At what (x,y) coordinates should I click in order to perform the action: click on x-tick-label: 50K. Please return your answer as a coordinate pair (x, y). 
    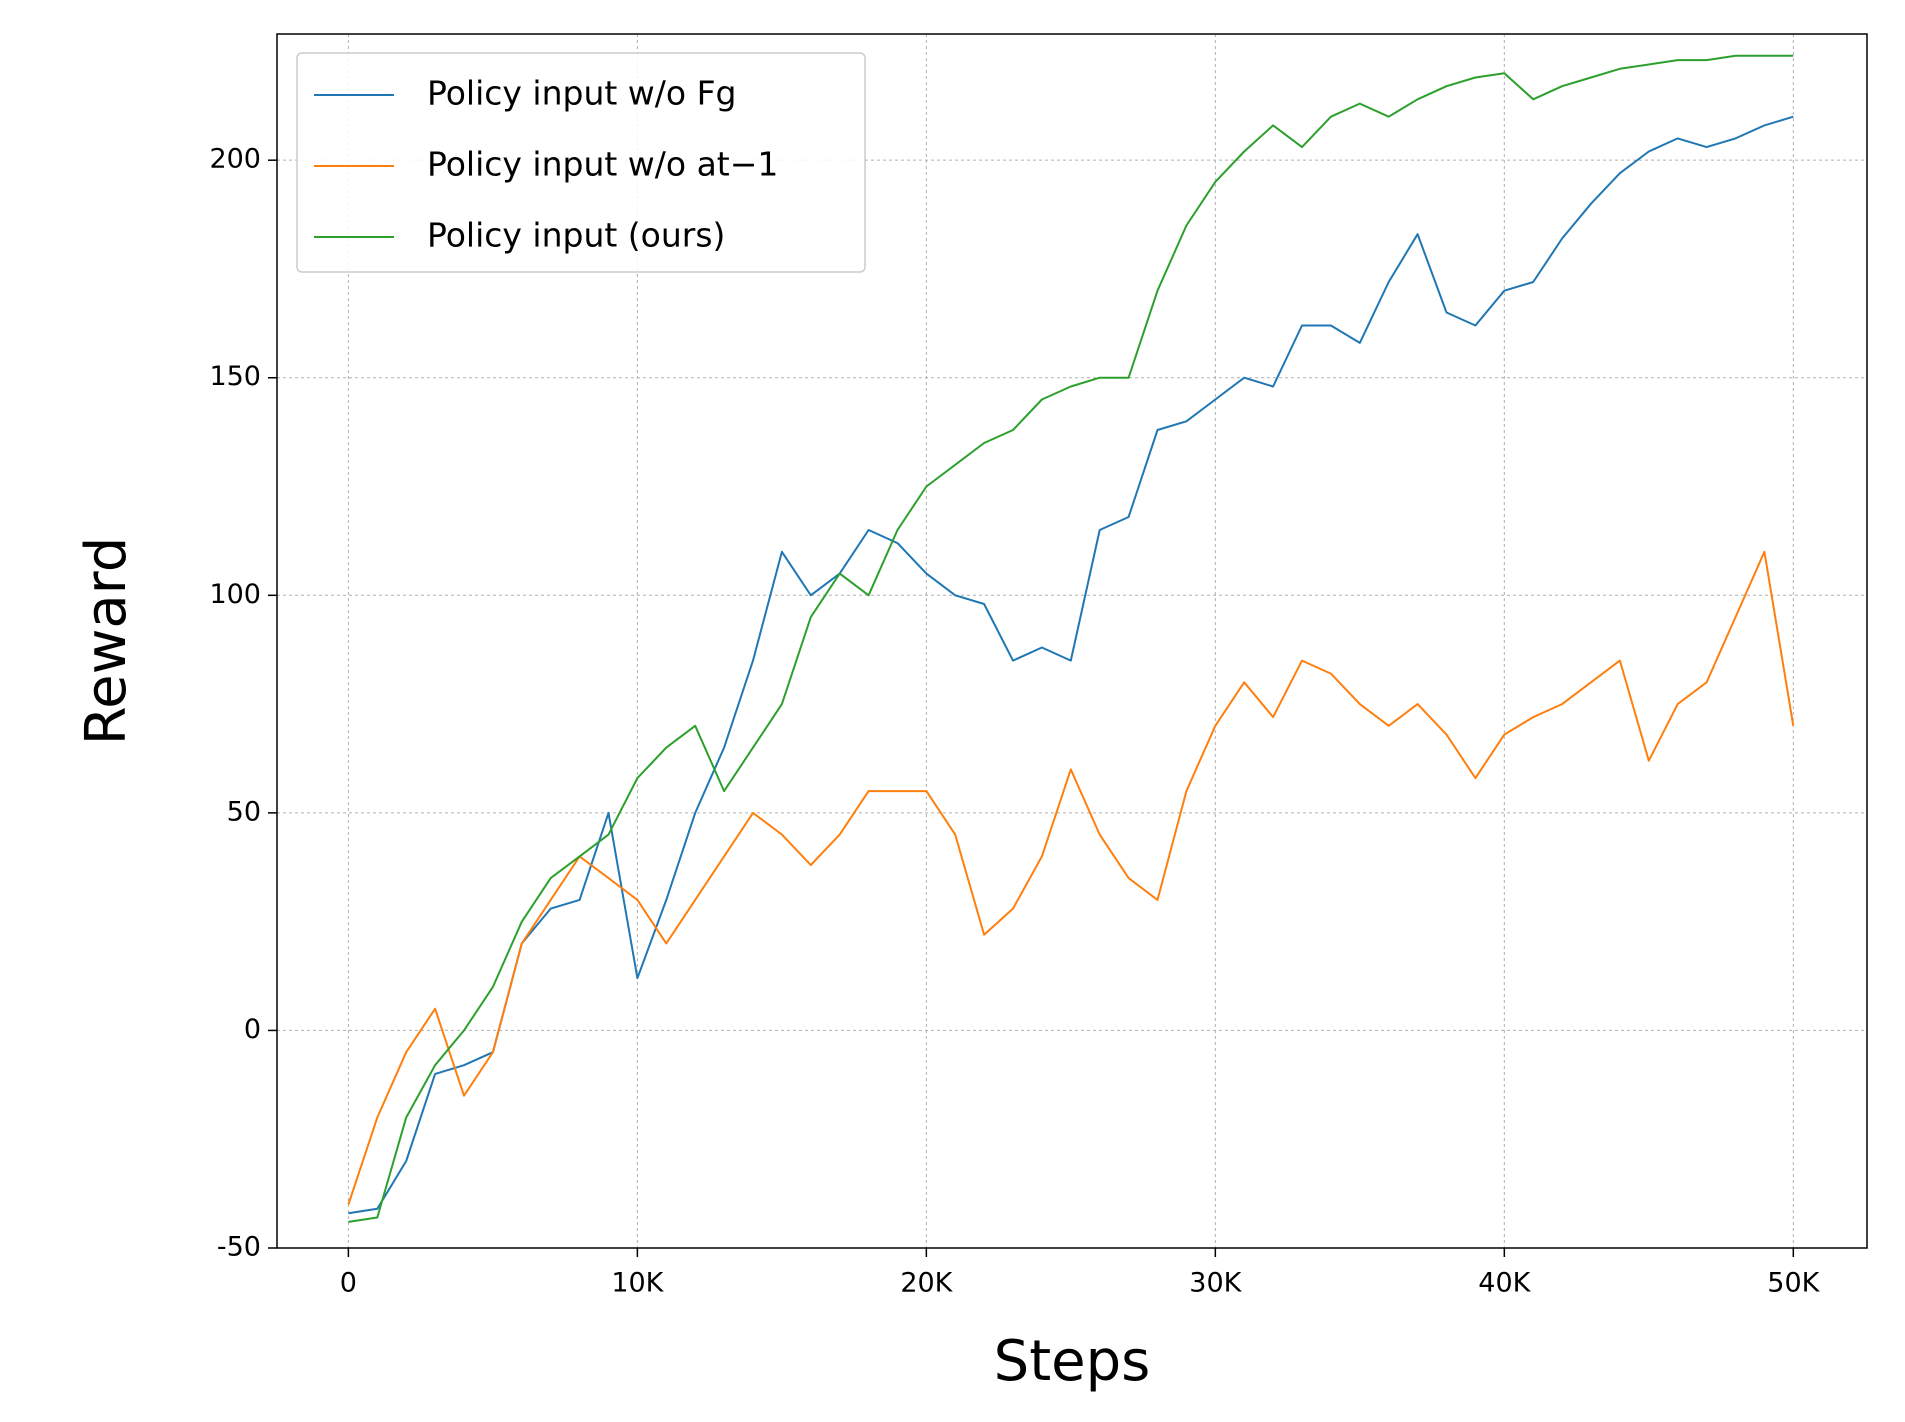
    Looking at the image, I should click on (1793, 1283).